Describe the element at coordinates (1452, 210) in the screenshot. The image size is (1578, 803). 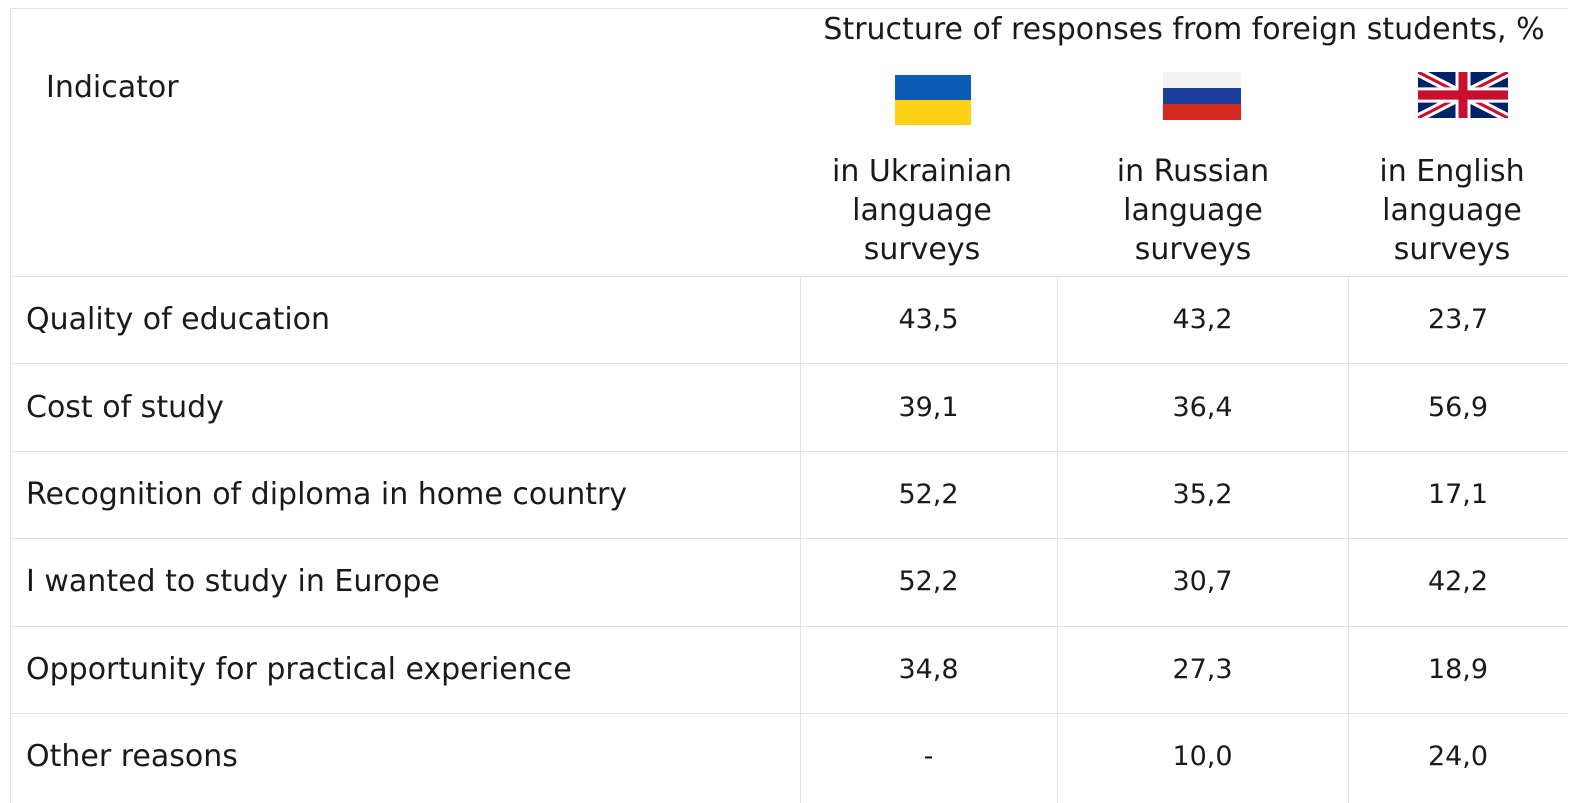
I see `column-header: in English language surveys` at that location.